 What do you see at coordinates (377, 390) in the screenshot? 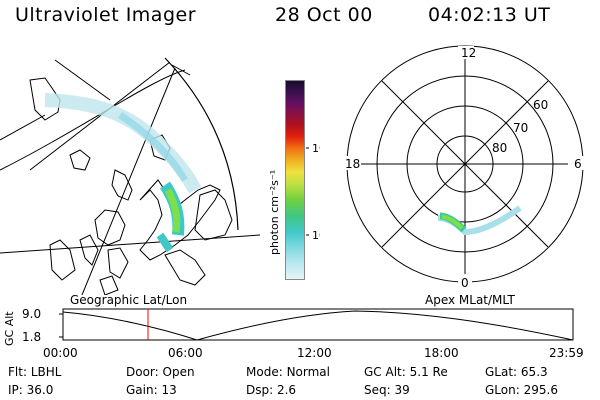
I see `info-label: Seq:` at bounding box center [377, 390].